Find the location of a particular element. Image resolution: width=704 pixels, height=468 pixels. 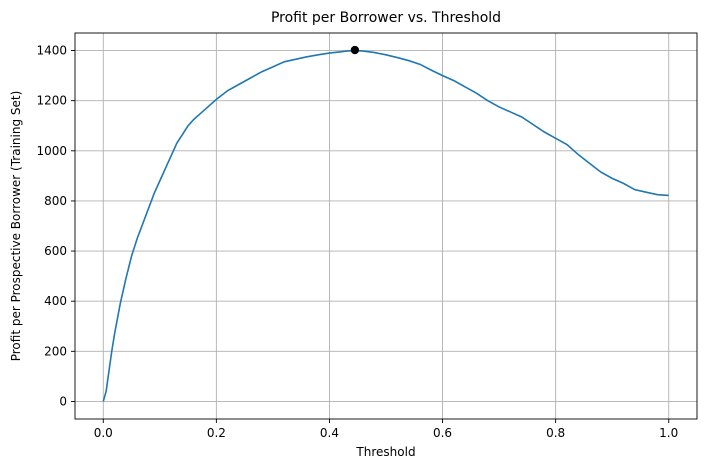

x-tick-label: 0.6 is located at coordinates (442, 433).